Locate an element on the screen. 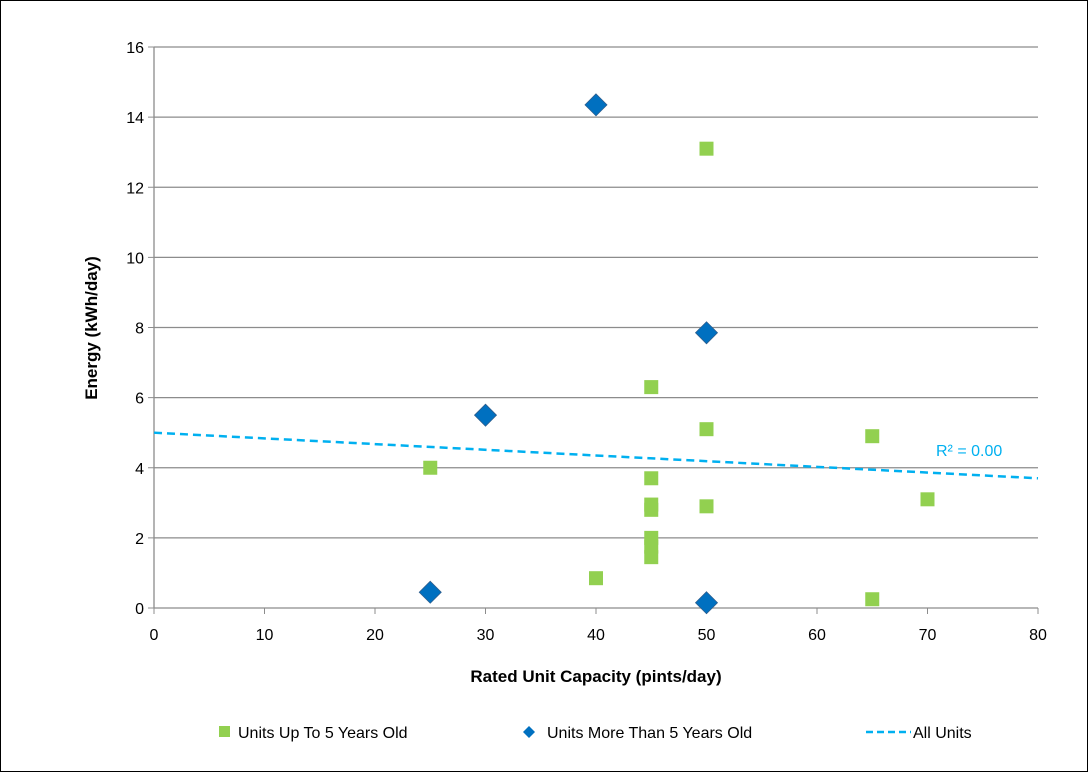 Image resolution: width=1088 pixels, height=772 pixels. legend-marker-units-more-than-5-years is located at coordinates (529, 732).